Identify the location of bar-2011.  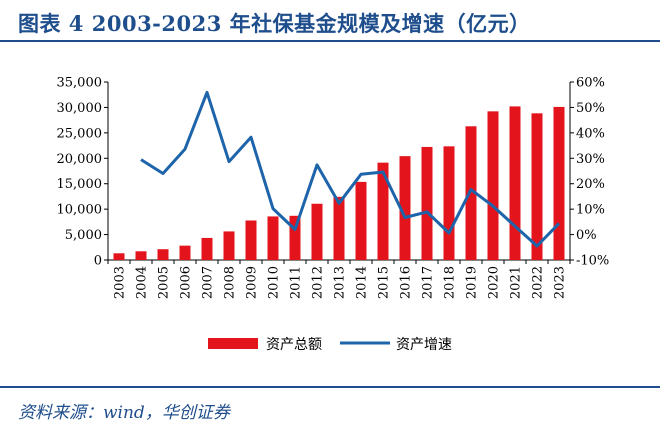
(295, 237).